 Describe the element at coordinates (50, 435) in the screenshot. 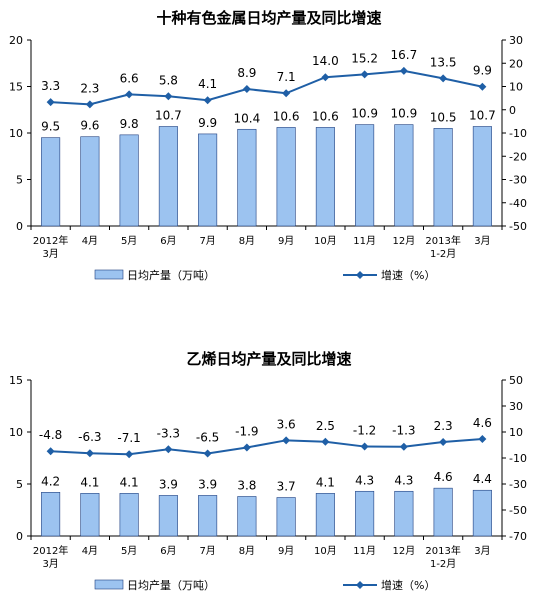

I see `line-value-label: -4.8` at that location.